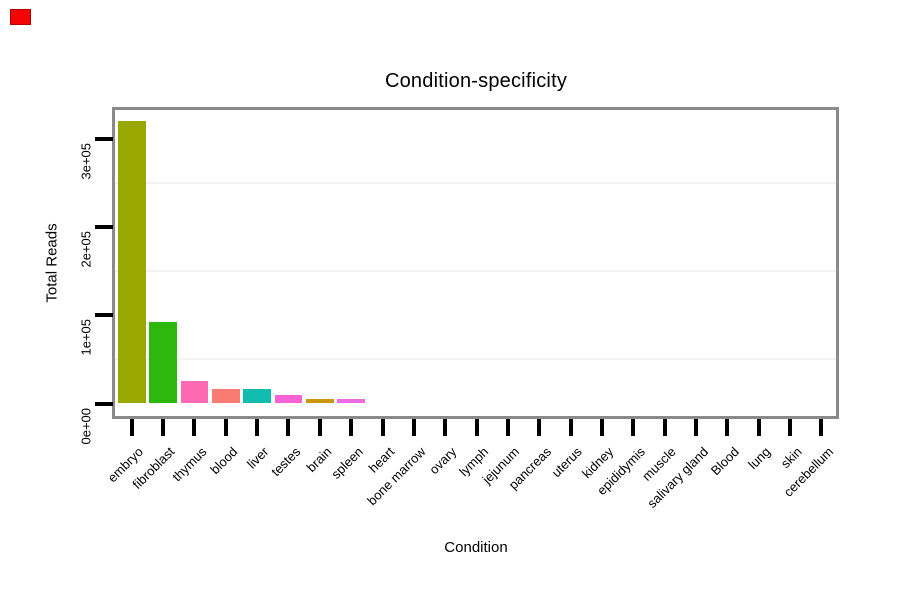  Describe the element at coordinates (347, 463) in the screenshot. I see `x-axis-tick-label: spleen` at that location.